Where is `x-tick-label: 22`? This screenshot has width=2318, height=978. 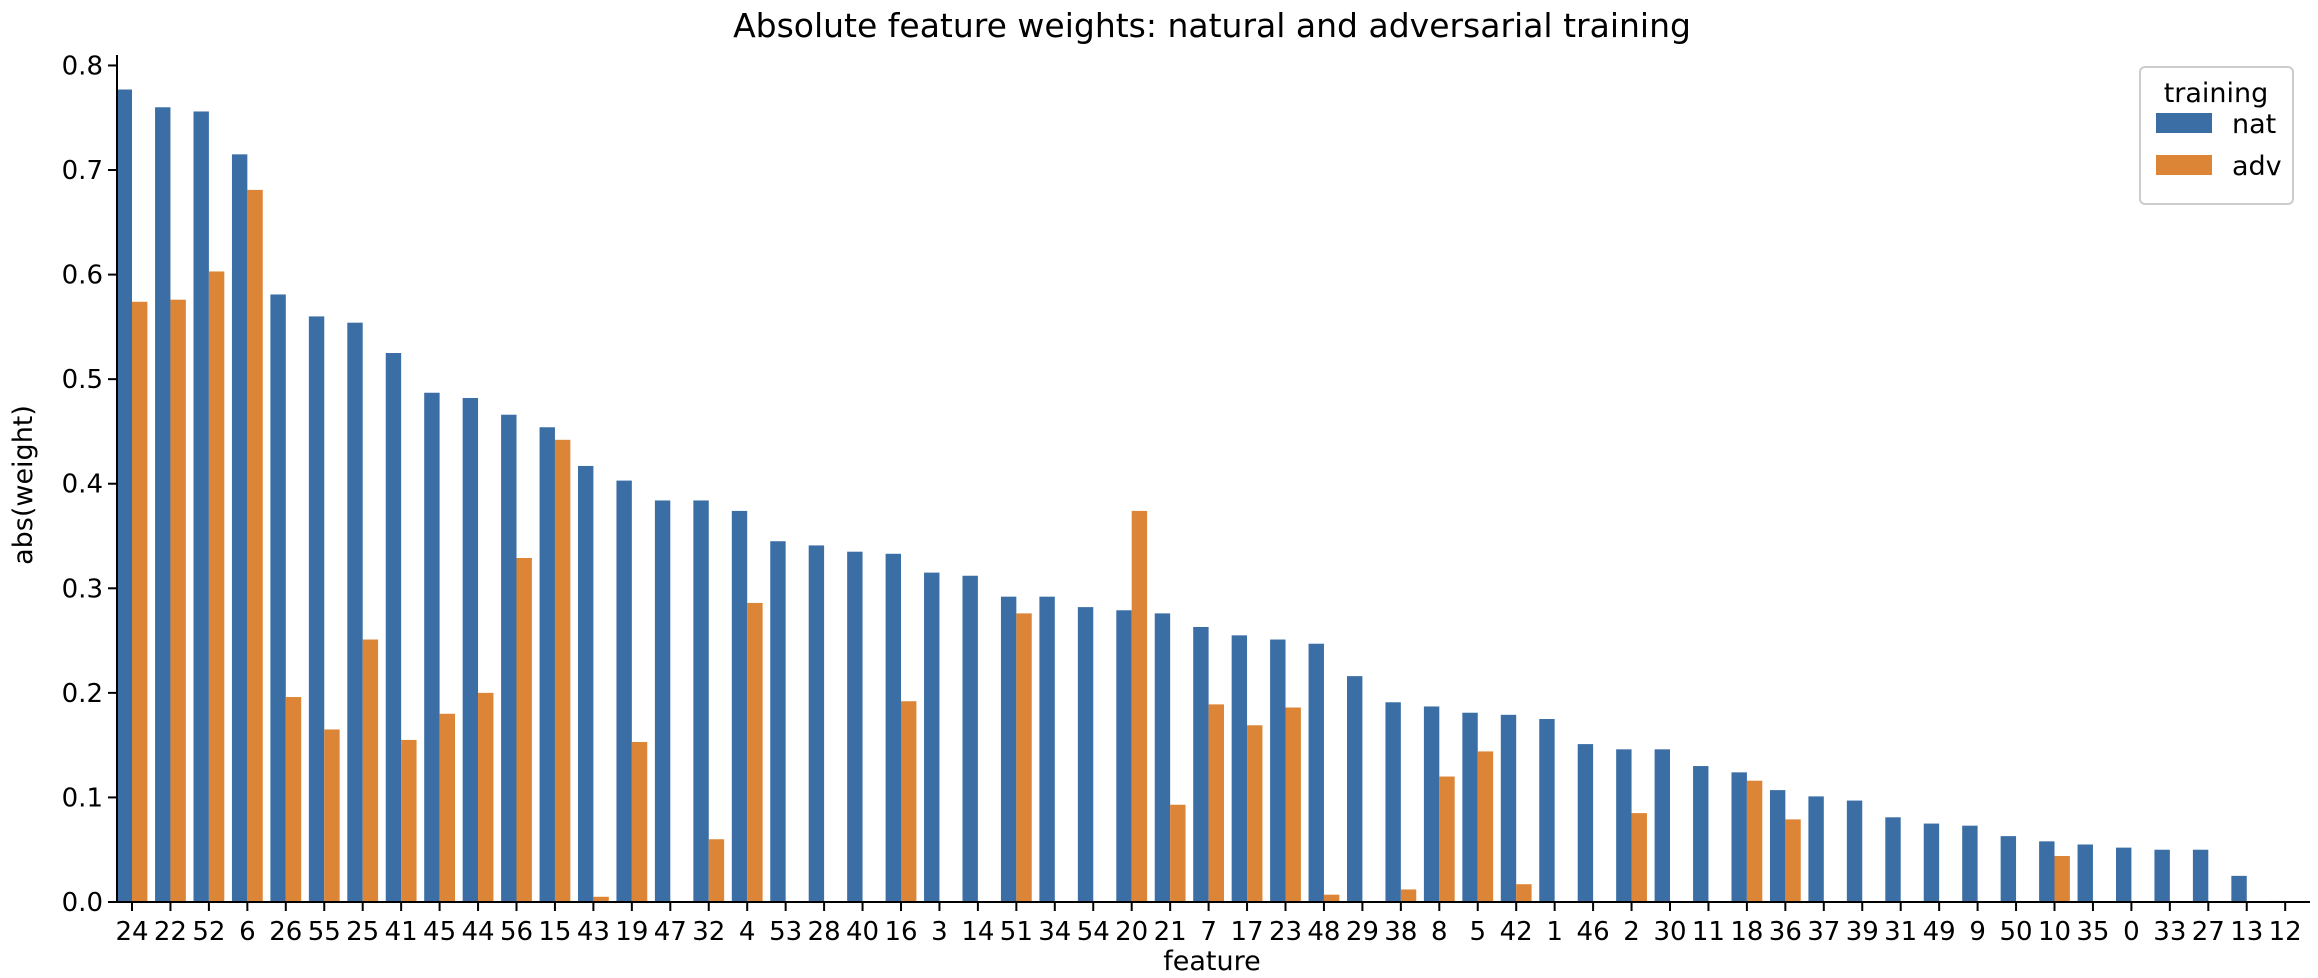
x-tick-label: 22 is located at coordinates (170, 932).